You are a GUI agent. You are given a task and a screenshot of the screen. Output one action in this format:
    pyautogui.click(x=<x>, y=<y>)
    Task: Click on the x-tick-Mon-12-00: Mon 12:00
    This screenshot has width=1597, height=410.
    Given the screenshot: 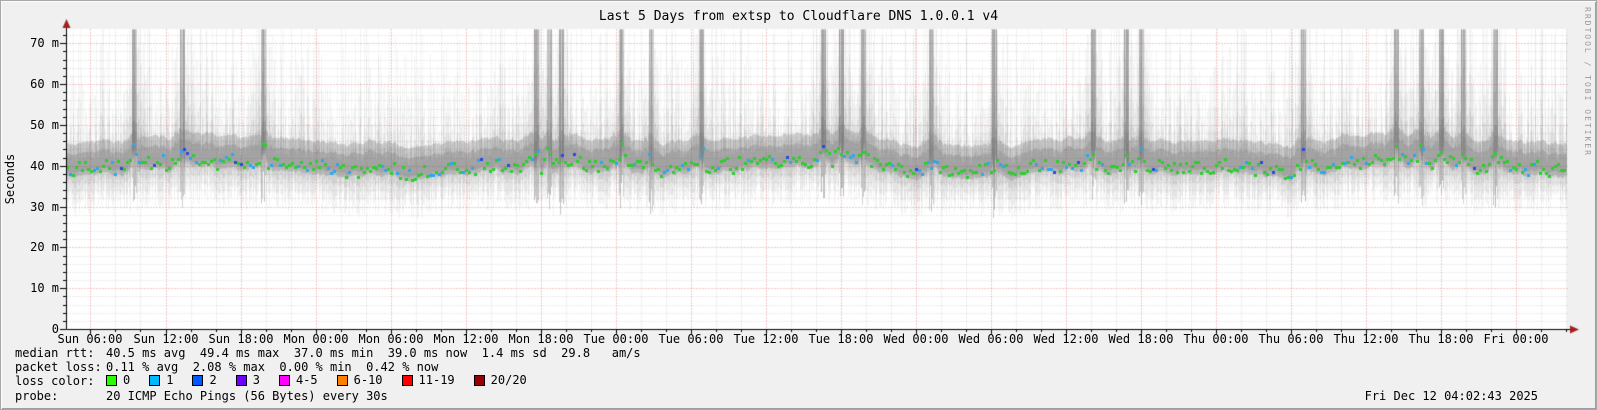 What is the action you would take?
    pyautogui.click(x=466, y=339)
    